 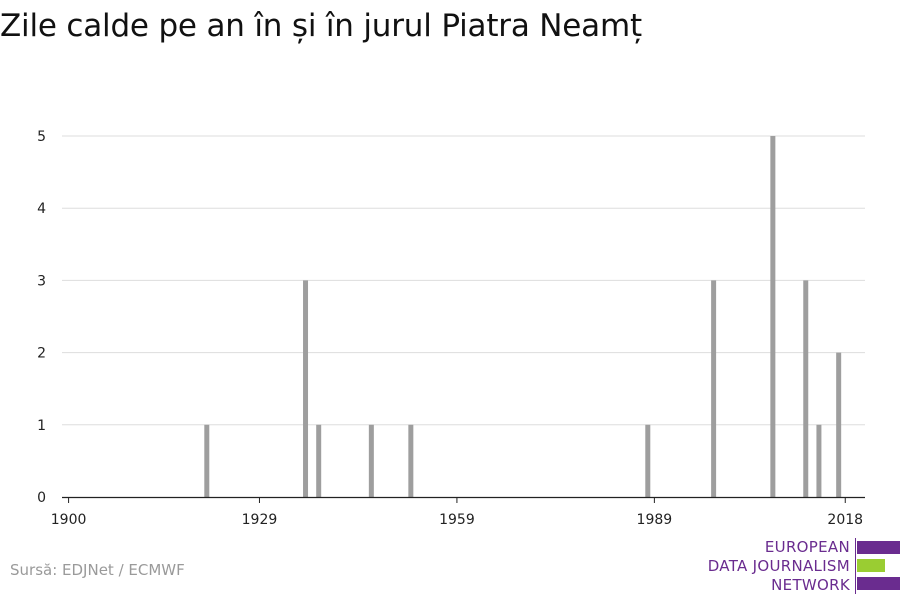 I want to click on y-tick-label: 5, so click(x=41, y=137).